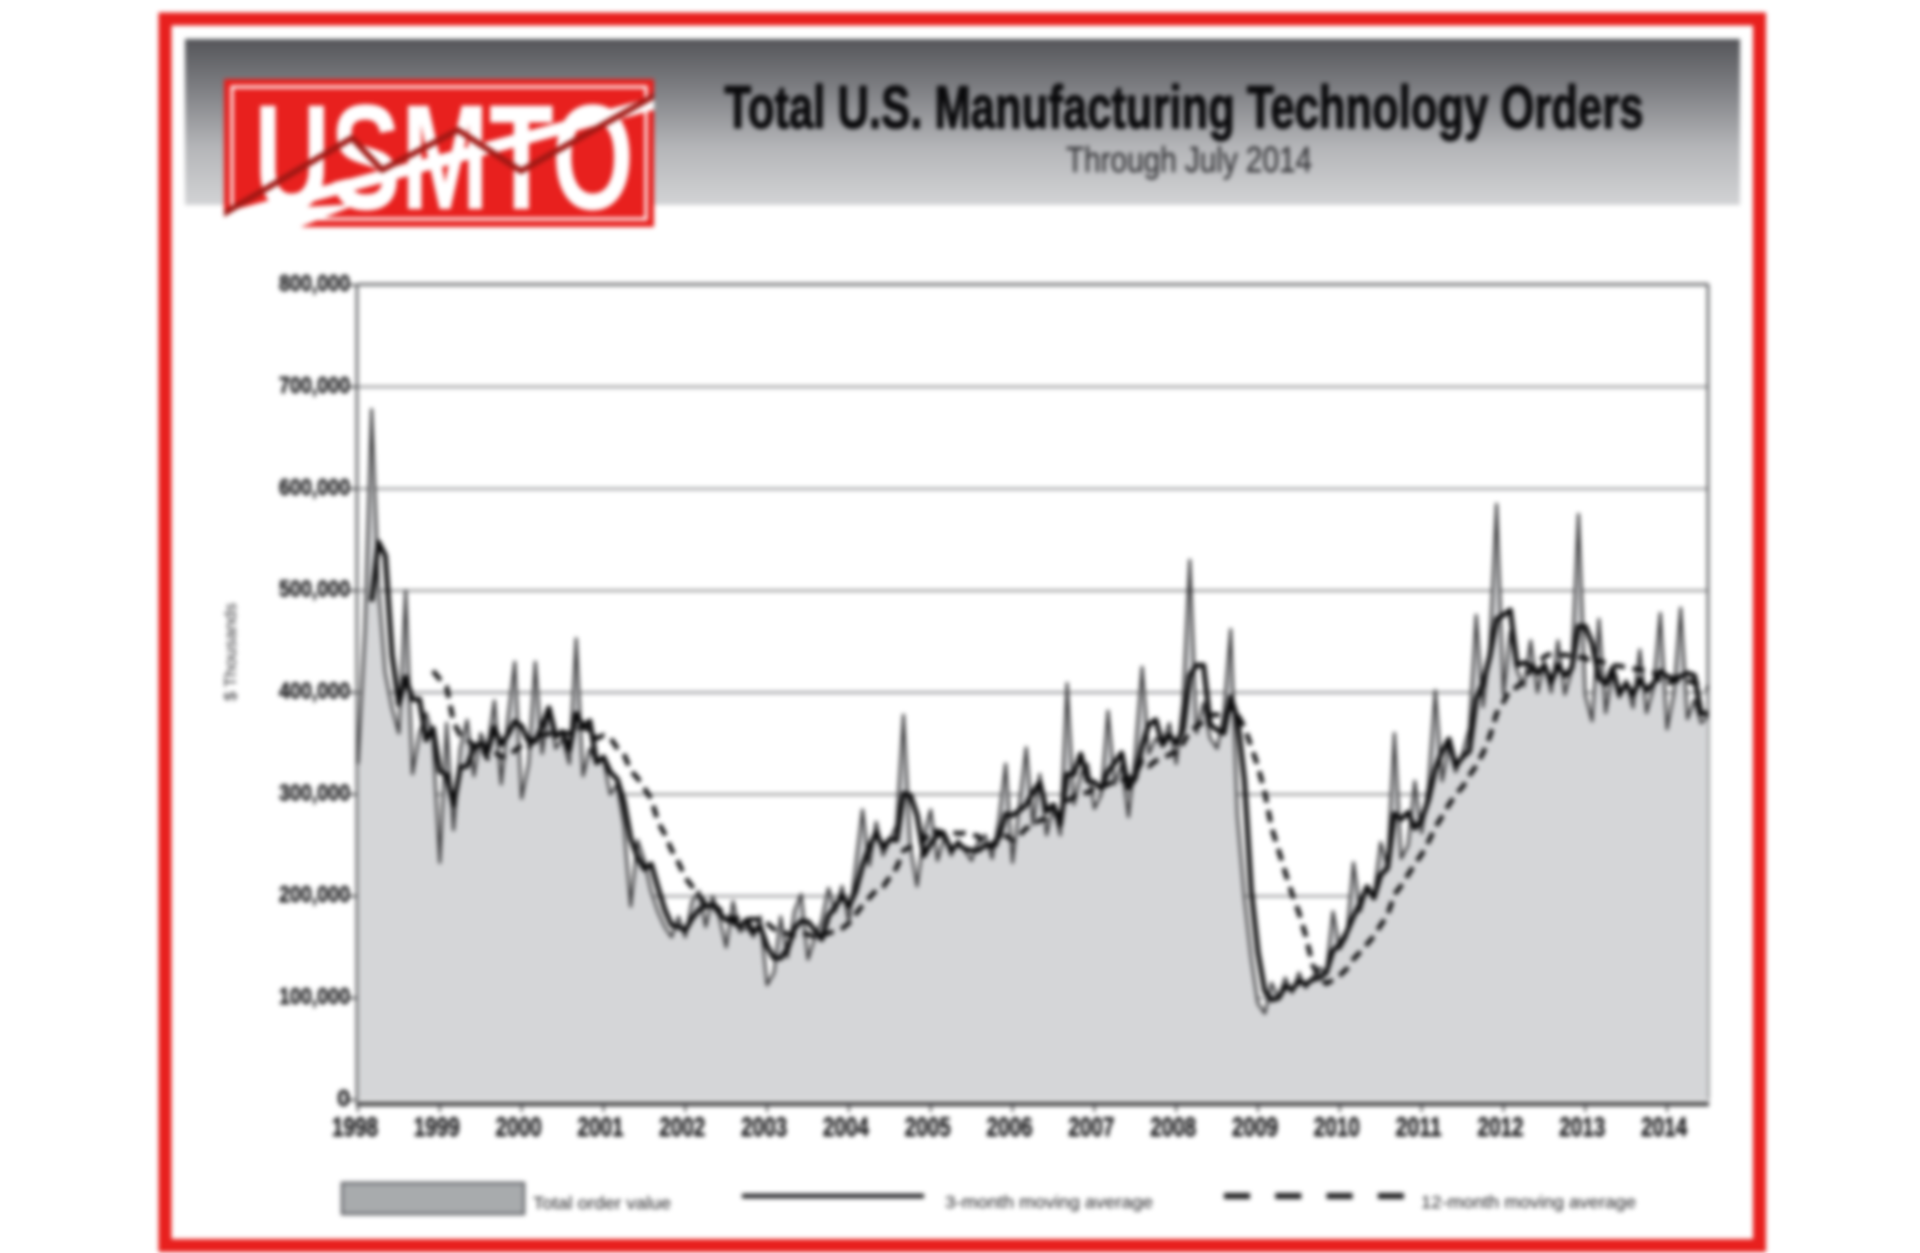 Image resolution: width=1920 pixels, height=1253 pixels. Describe the element at coordinates (314, 792) in the screenshot. I see `svg-text: 300,000` at that location.